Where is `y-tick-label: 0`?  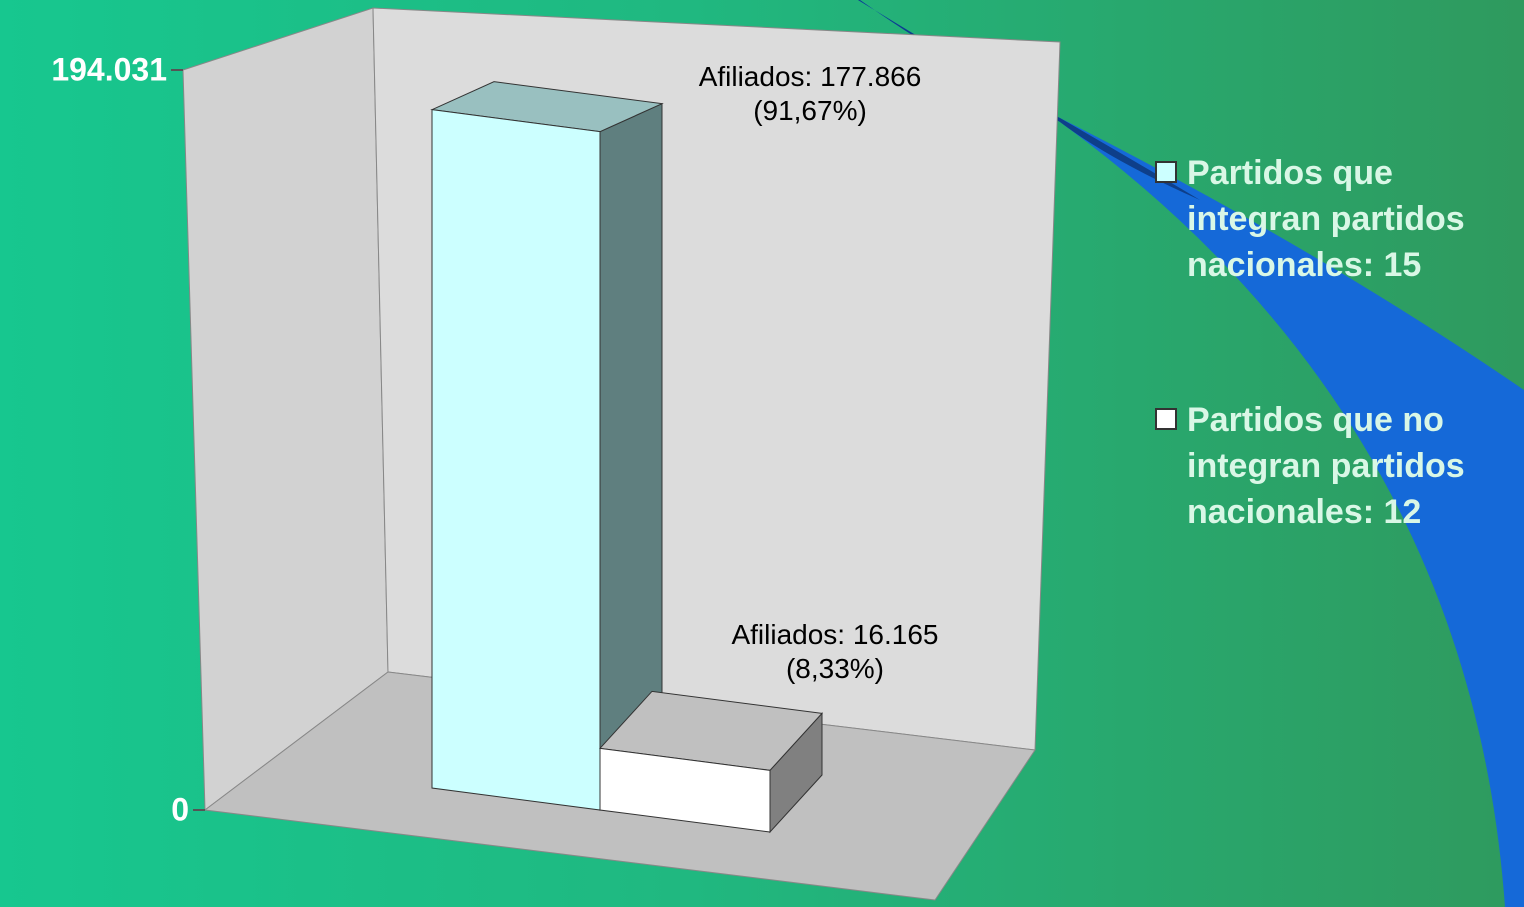
y-tick-label: 0 is located at coordinates (180, 809).